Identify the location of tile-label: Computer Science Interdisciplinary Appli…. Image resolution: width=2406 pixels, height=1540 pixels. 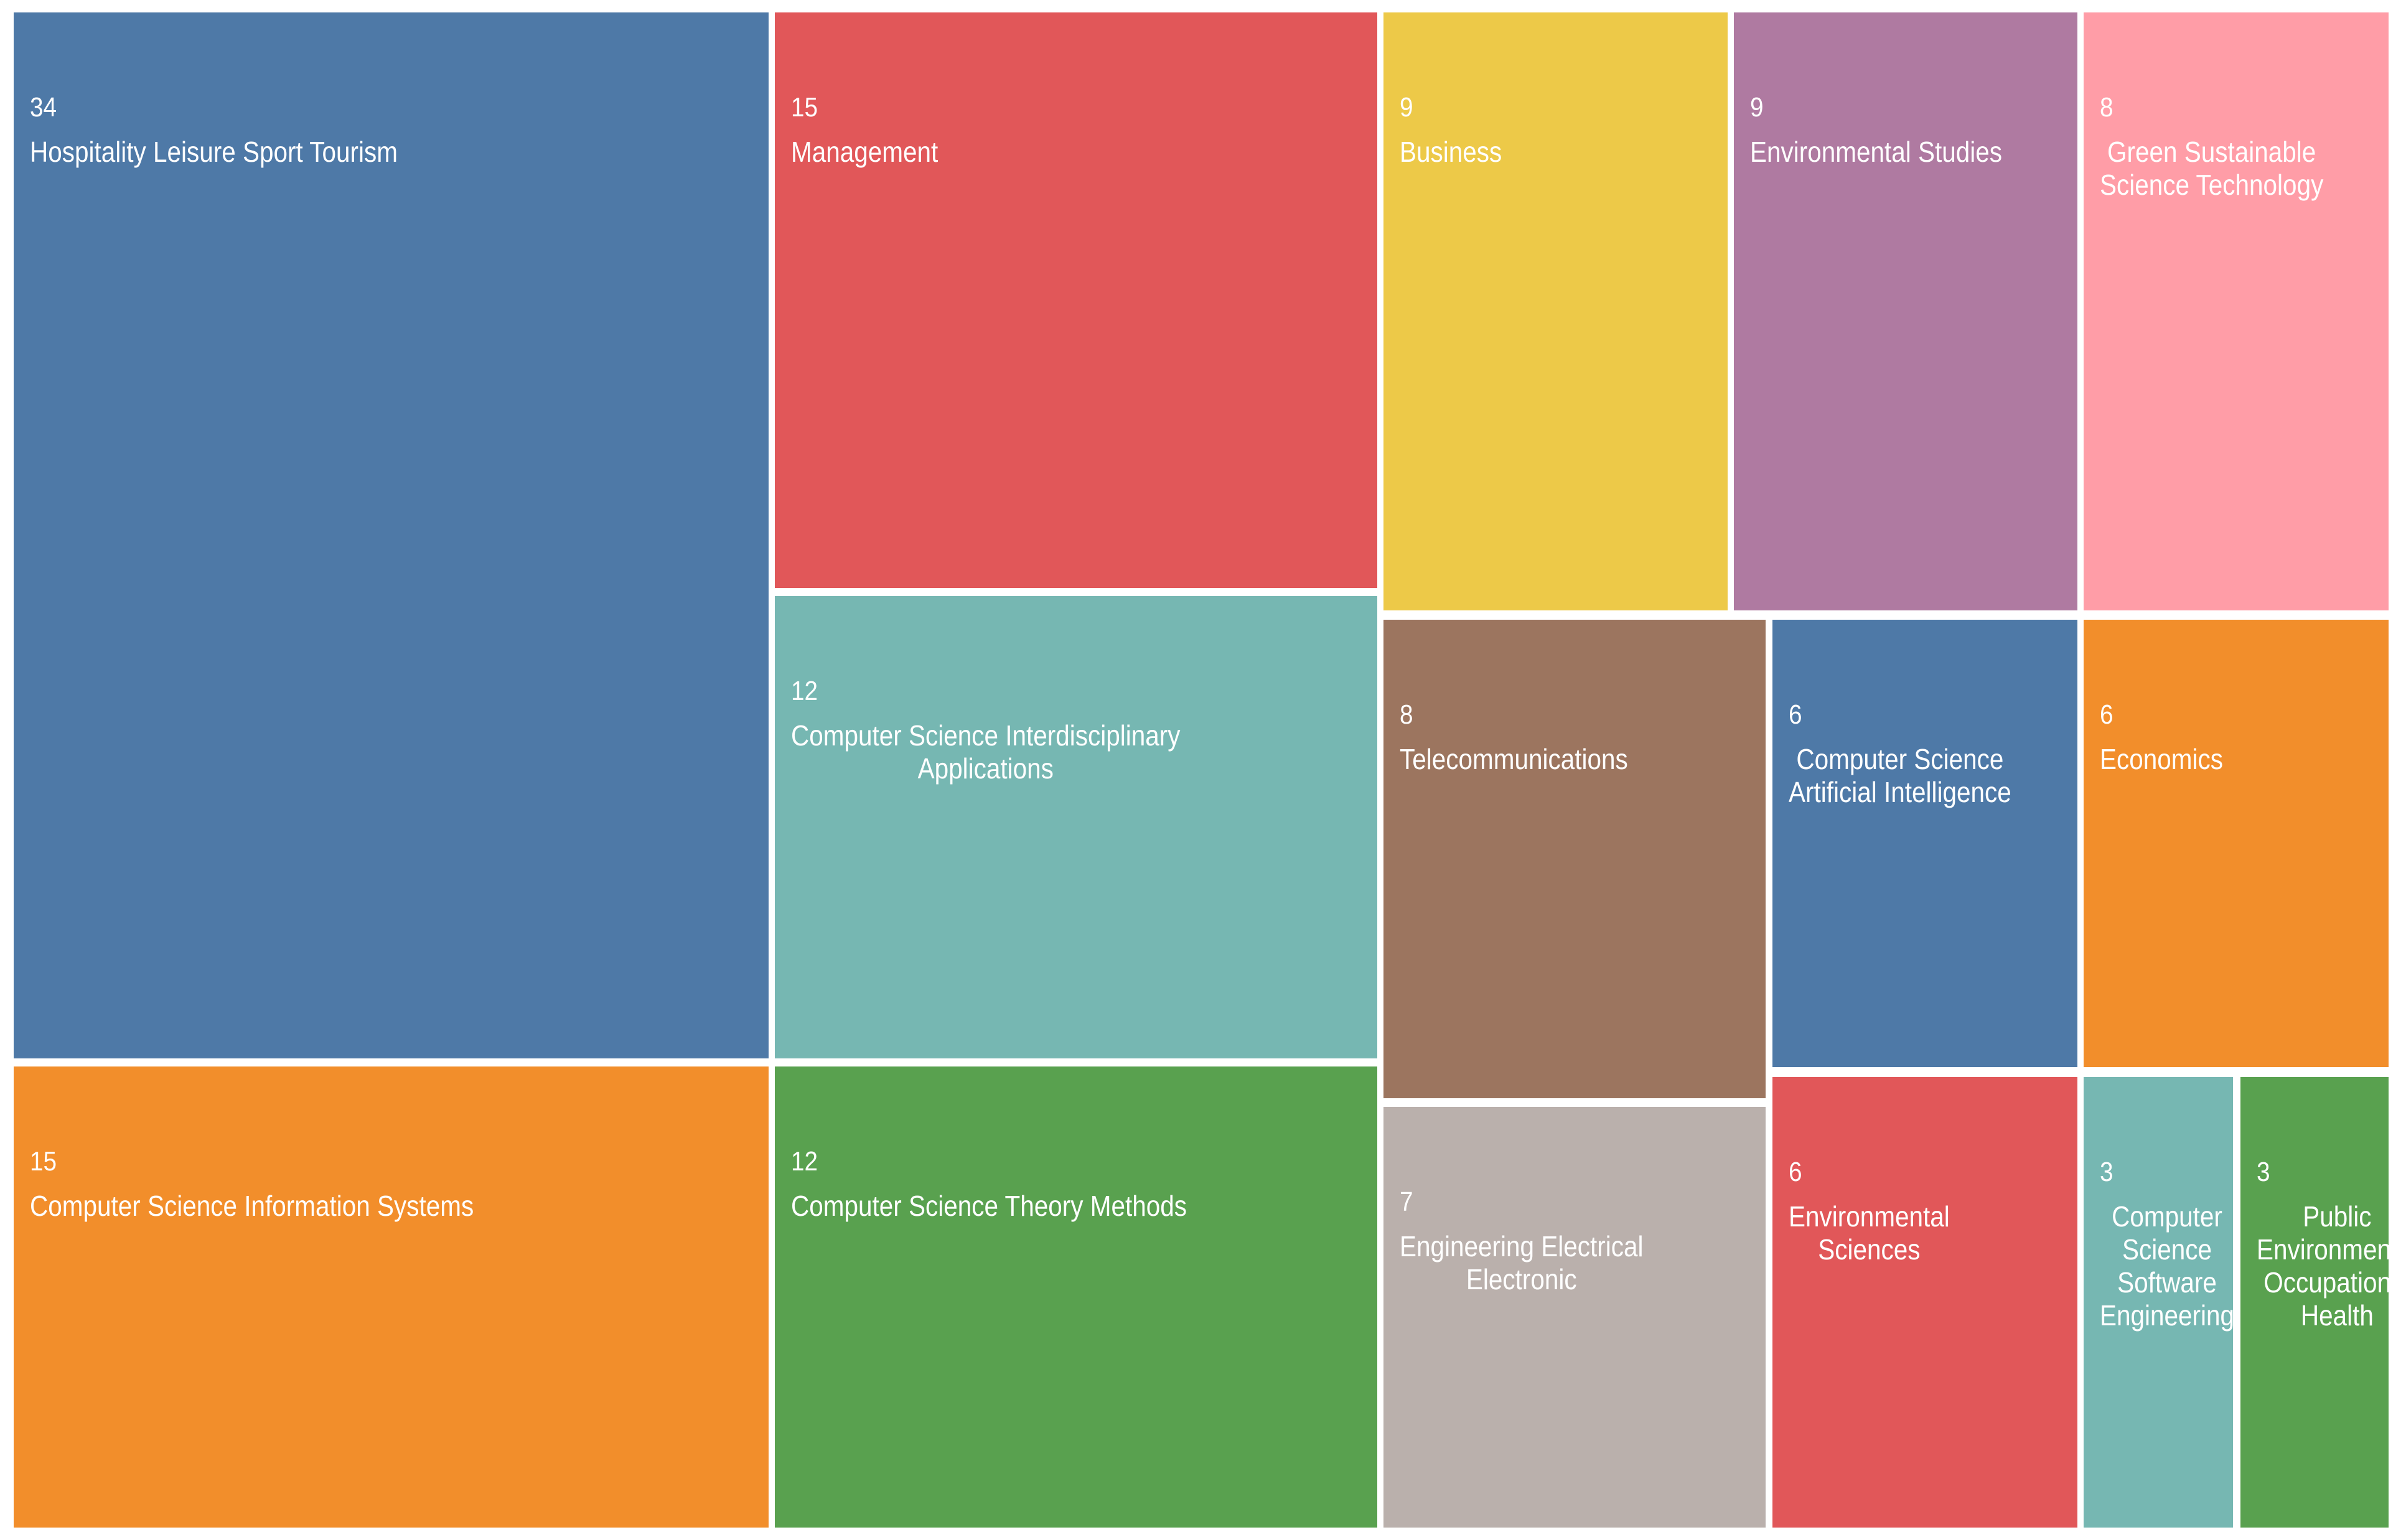
(986, 752).